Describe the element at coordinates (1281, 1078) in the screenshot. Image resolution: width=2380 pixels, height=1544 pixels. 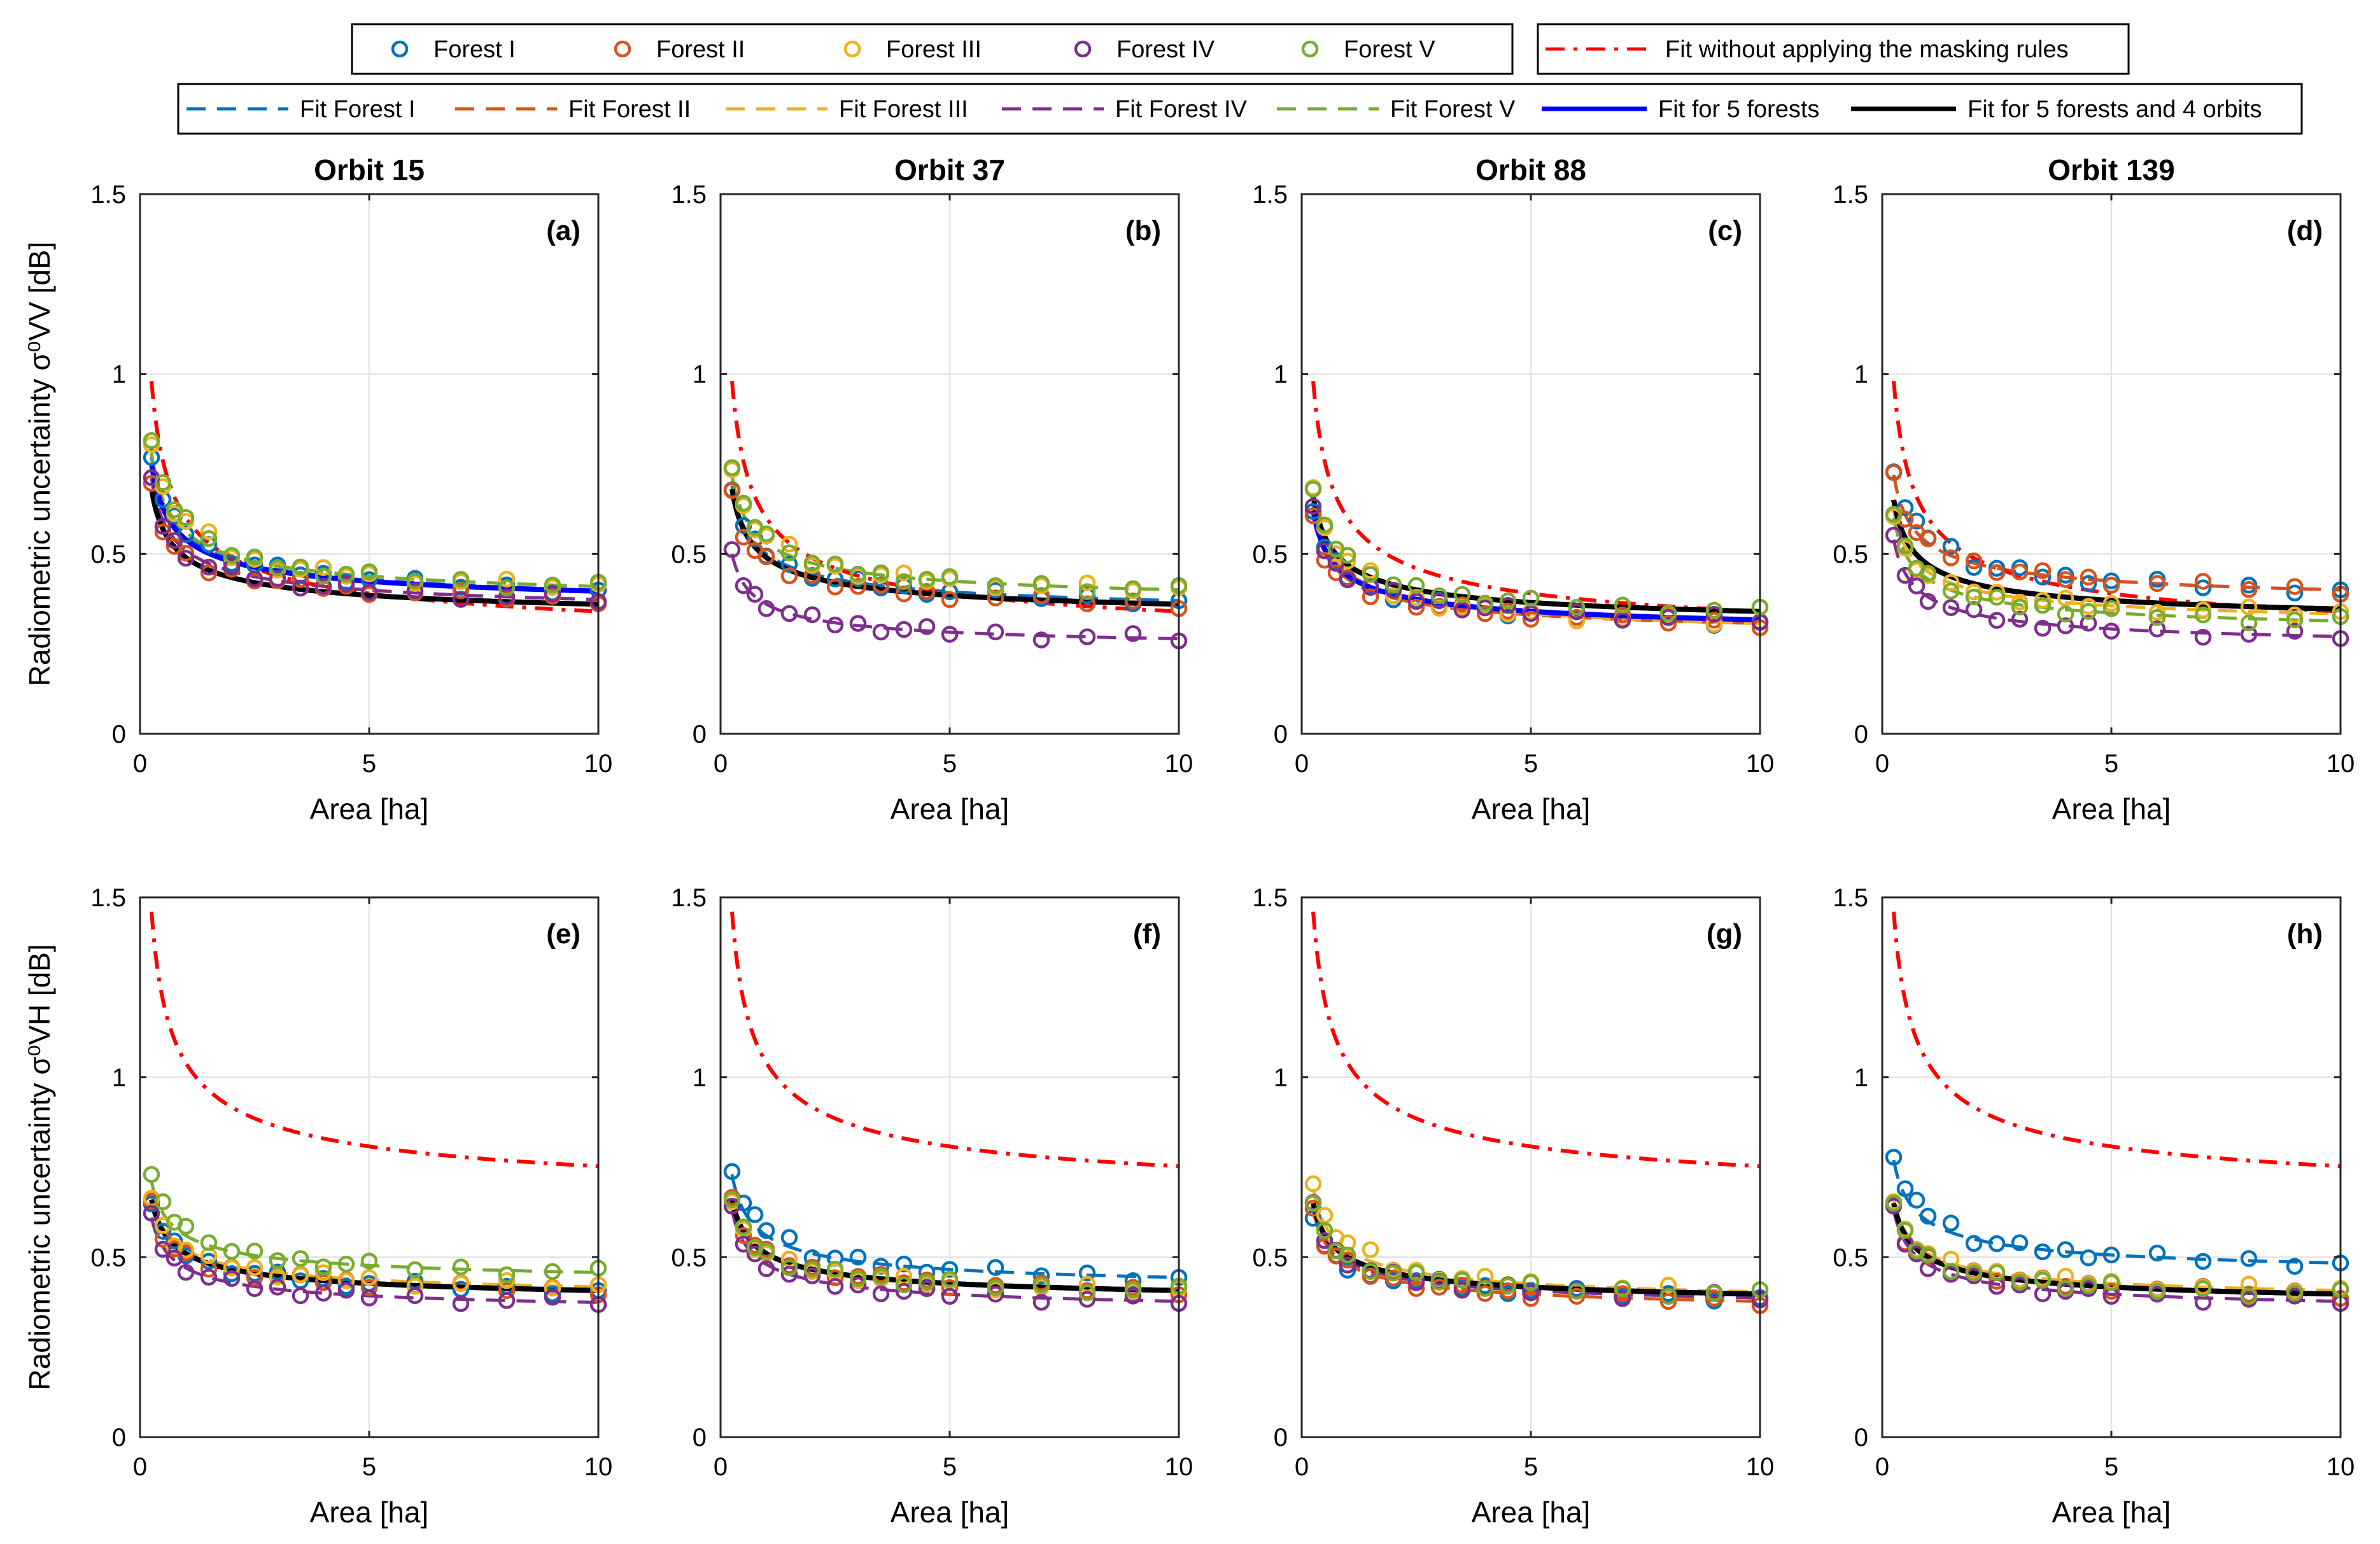
I see `y-tick-label: 1` at that location.